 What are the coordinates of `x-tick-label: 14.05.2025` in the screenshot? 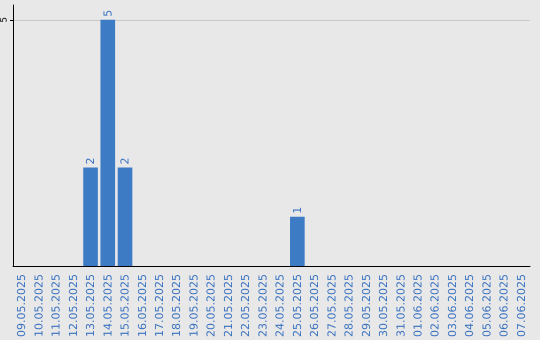 It's located at (107, 306).